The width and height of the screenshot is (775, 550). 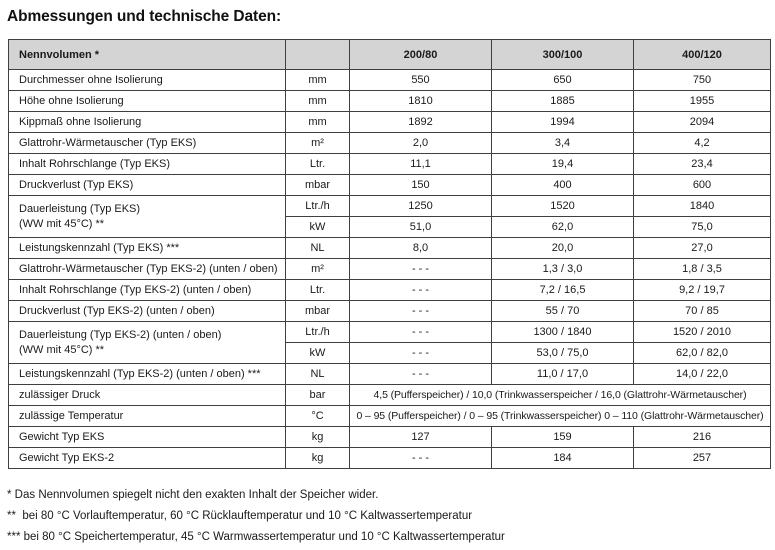 What do you see at coordinates (317, 395) in the screenshot?
I see `unit-cell: bar` at bounding box center [317, 395].